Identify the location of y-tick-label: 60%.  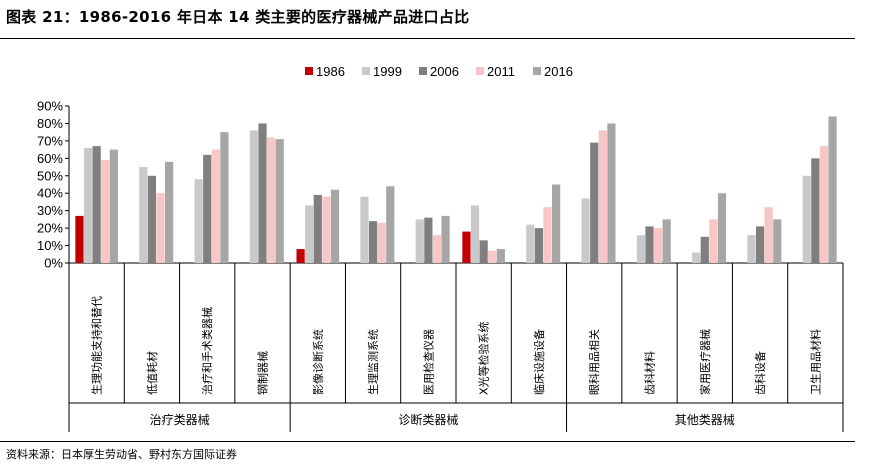
(50, 158).